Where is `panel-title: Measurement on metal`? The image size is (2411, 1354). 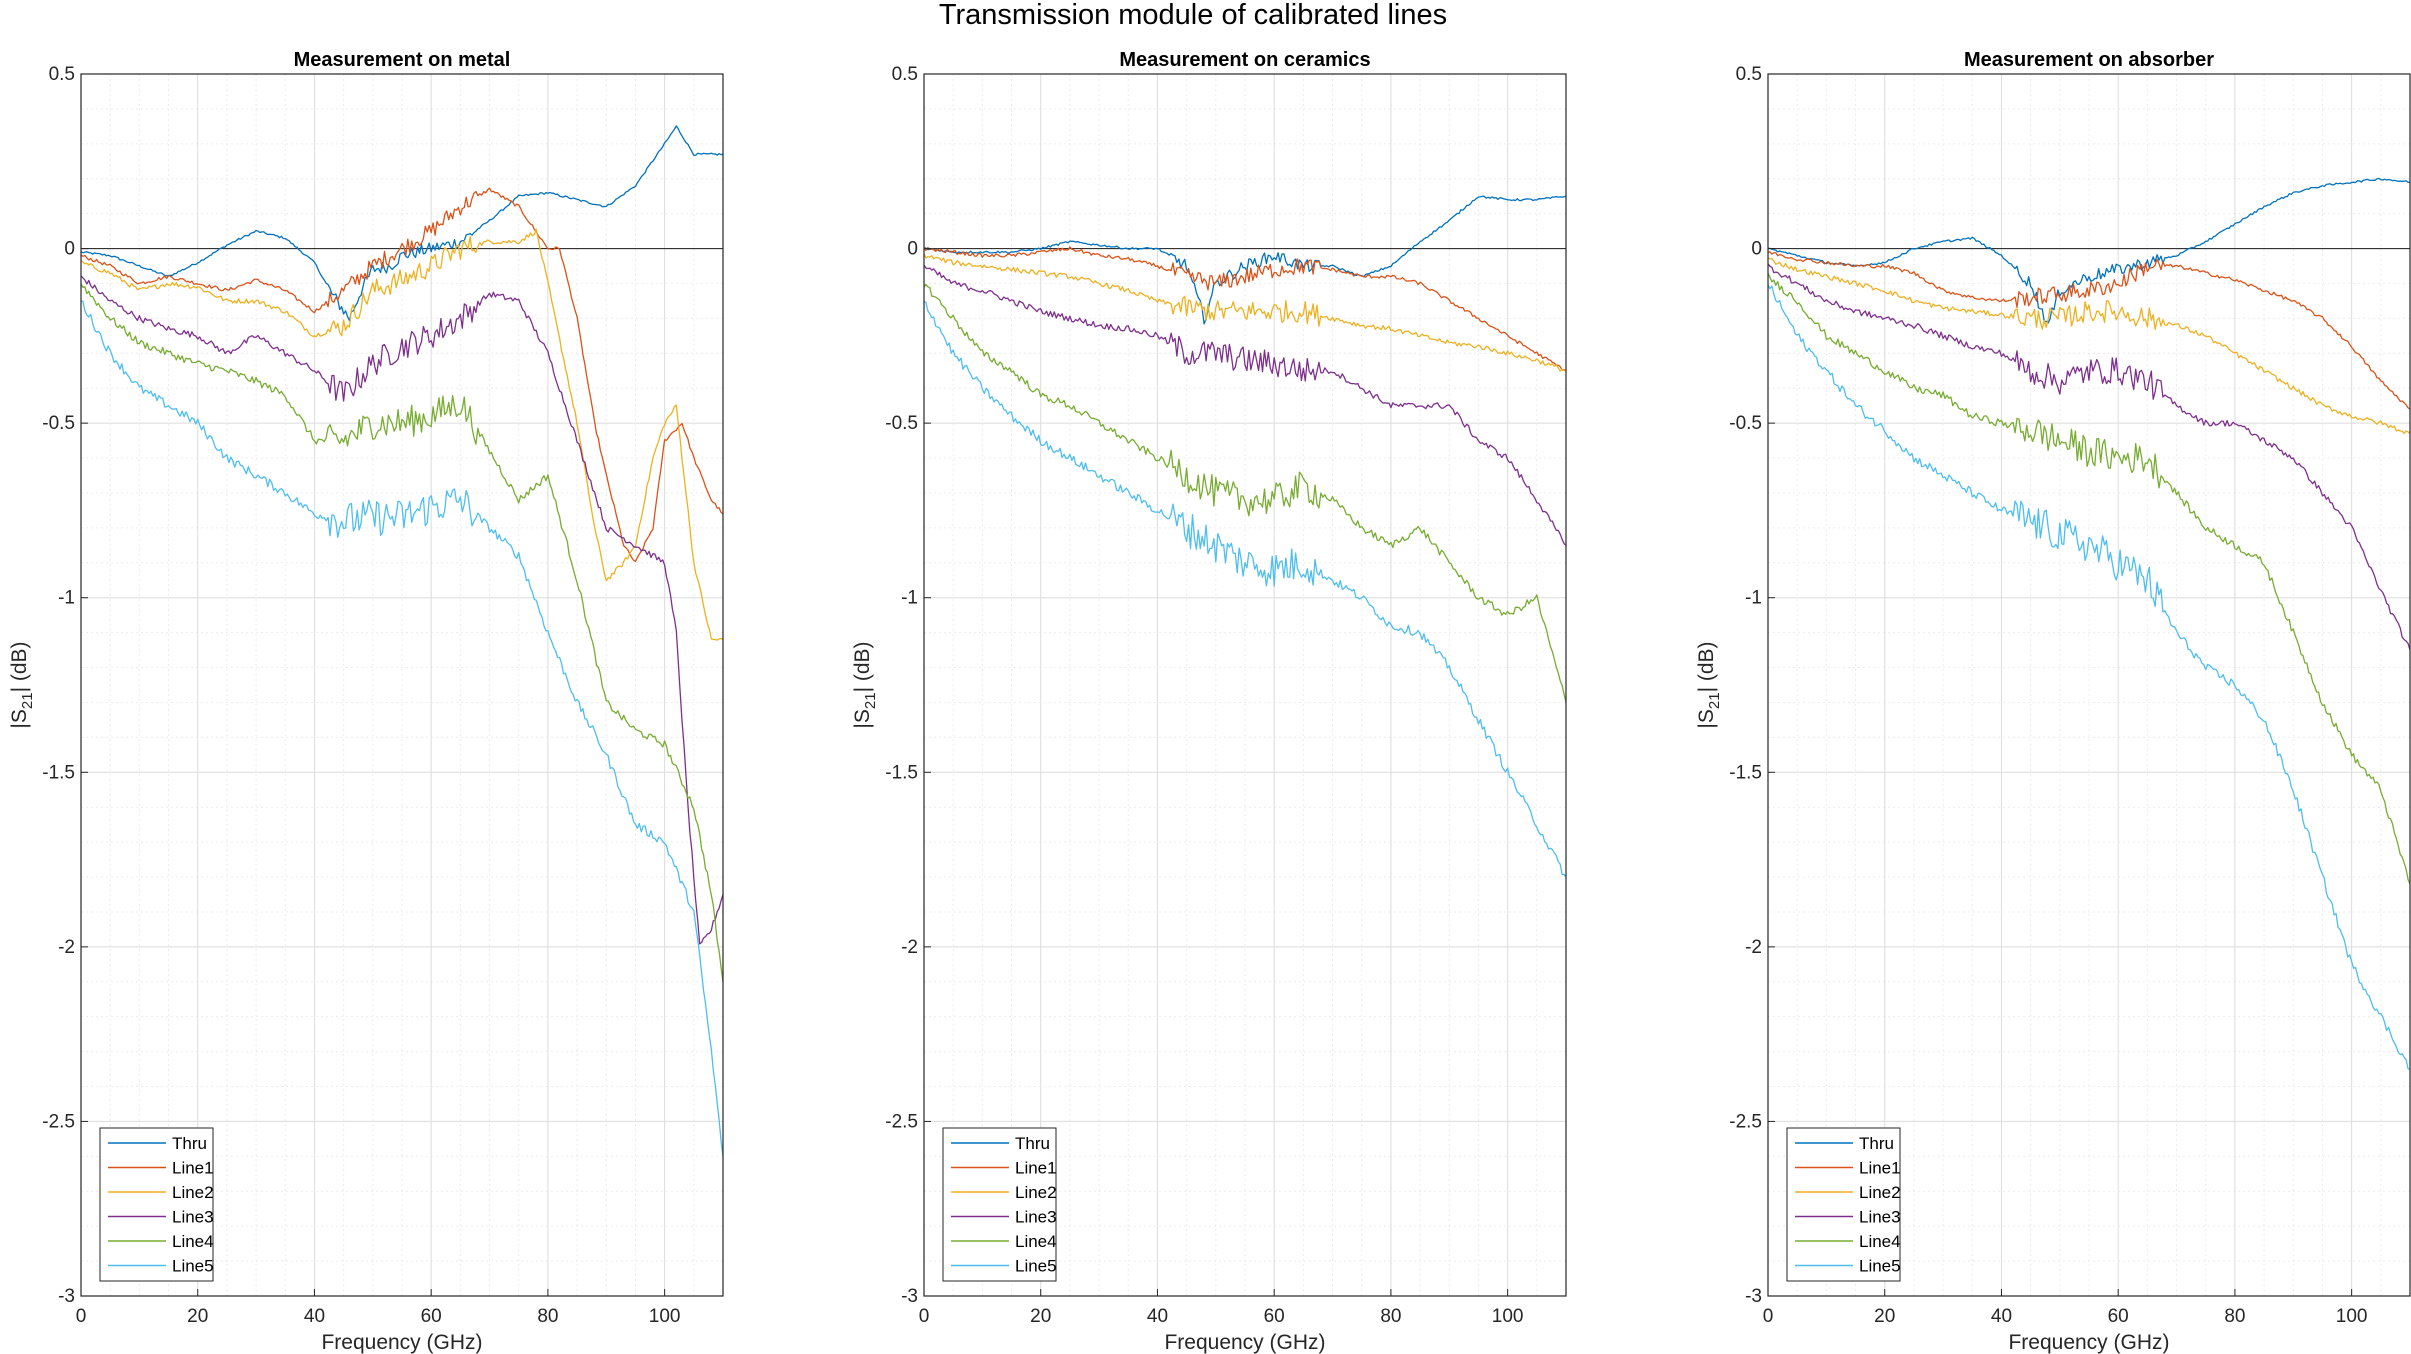 panel-title: Measurement on metal is located at coordinates (402, 60).